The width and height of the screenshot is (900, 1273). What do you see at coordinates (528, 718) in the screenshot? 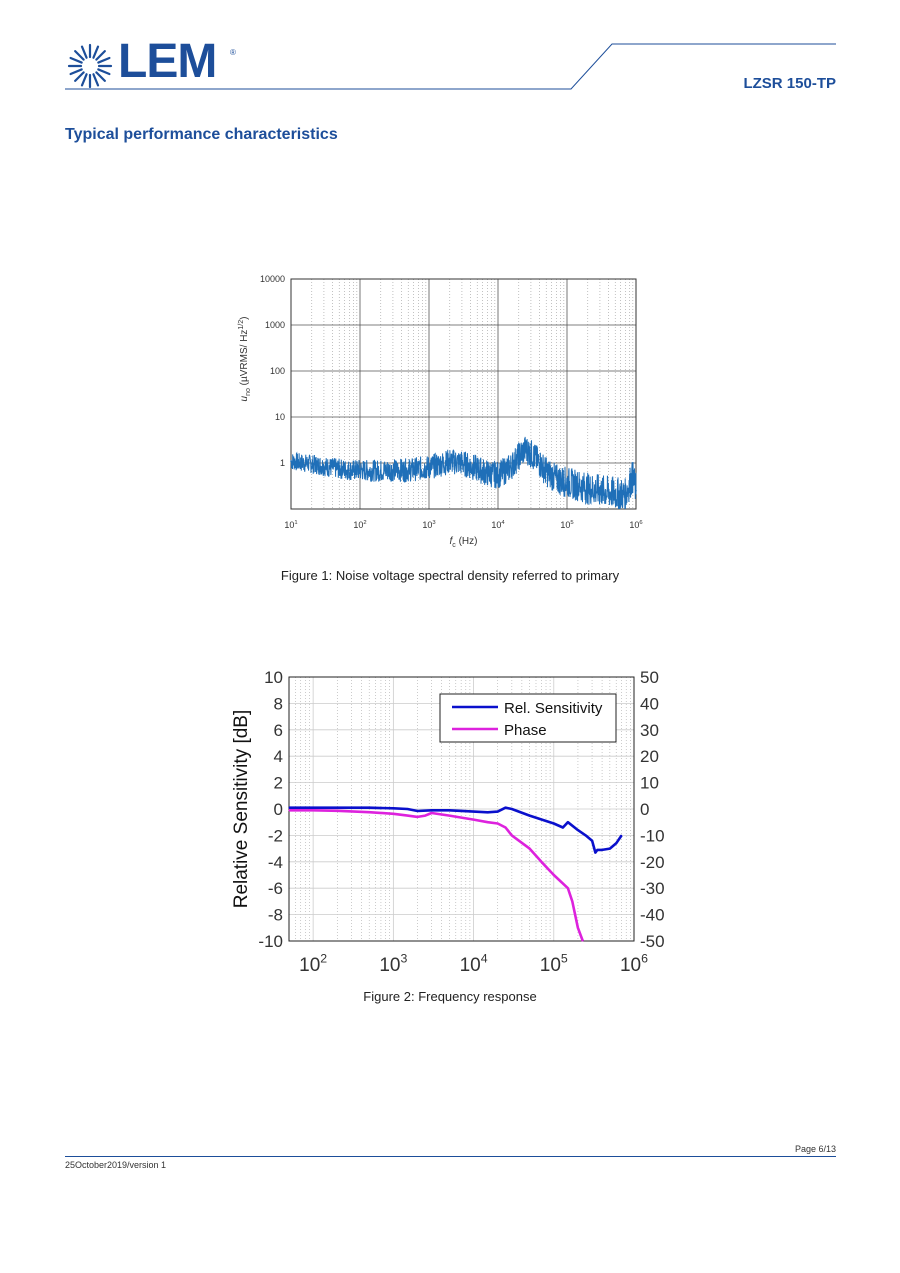
I see `legend-box` at bounding box center [528, 718].